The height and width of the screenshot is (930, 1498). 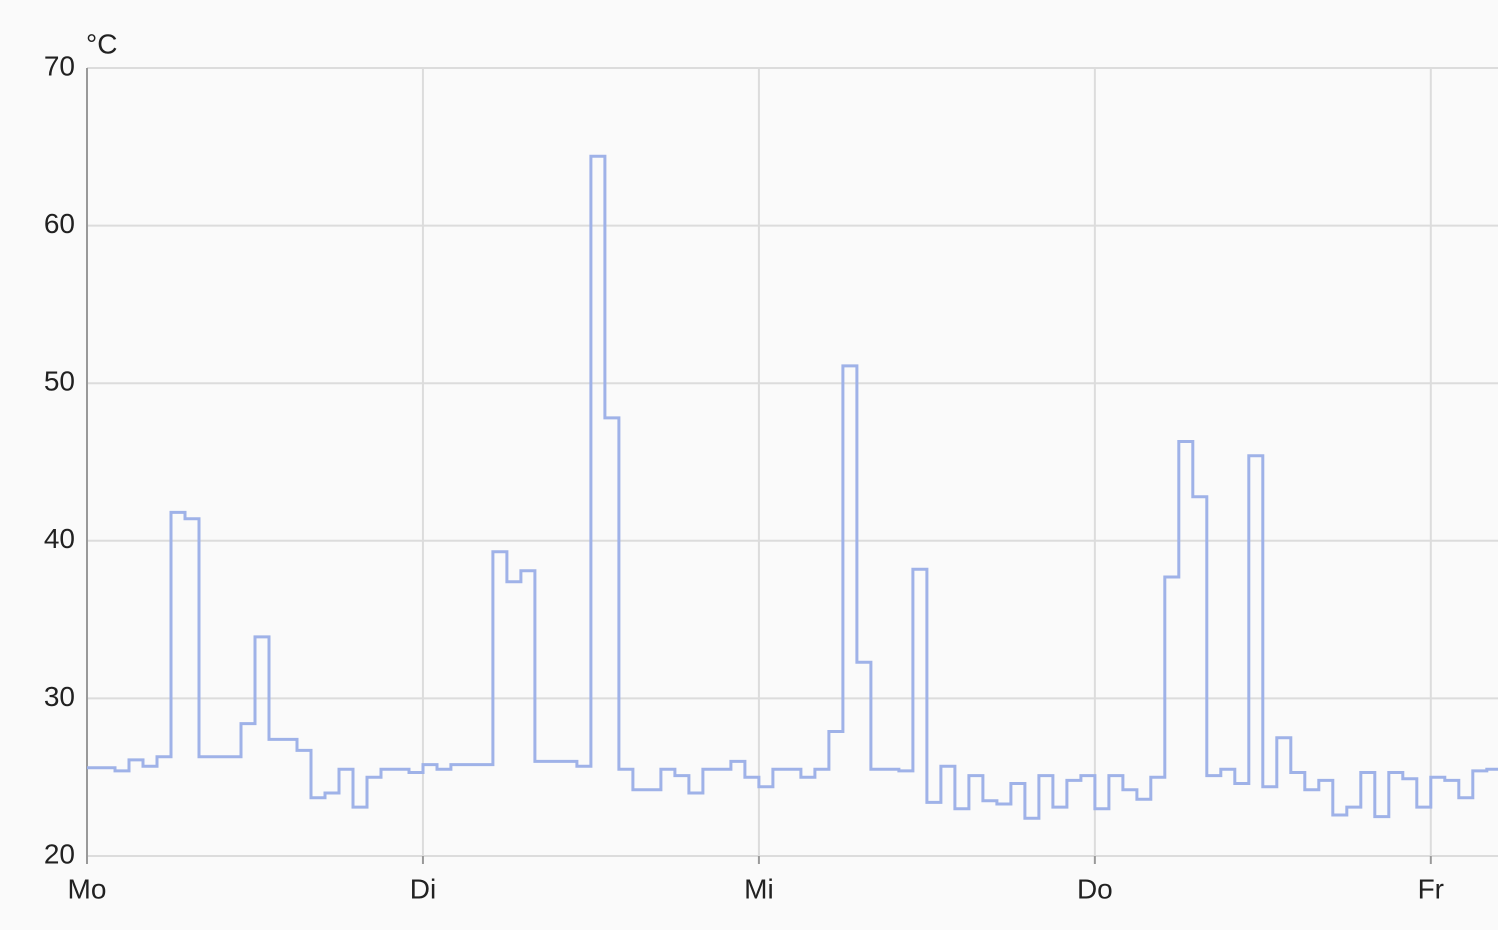 I want to click on y-tick-label: 70, so click(x=59, y=65).